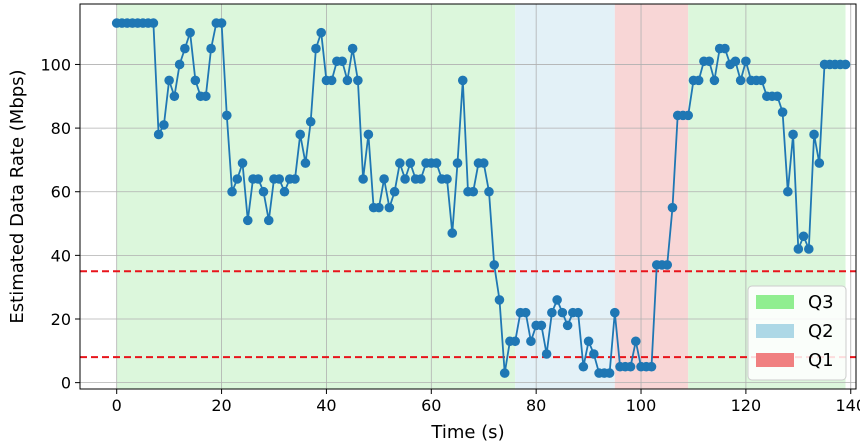 The width and height of the screenshot is (860, 444). I want to click on x-tick-label: 0, so click(117, 405).